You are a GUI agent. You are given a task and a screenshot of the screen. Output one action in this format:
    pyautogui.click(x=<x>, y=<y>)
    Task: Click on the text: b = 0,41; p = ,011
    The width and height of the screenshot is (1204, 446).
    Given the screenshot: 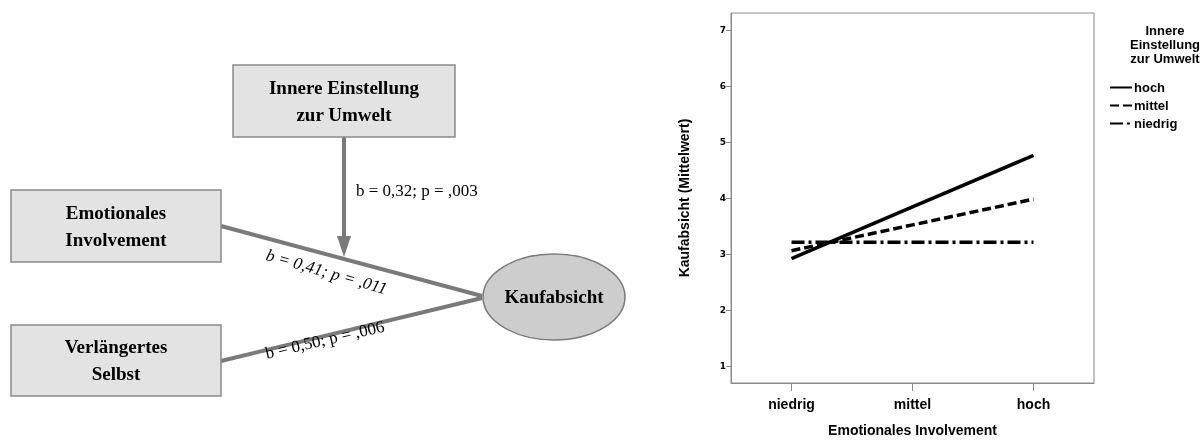 What is the action you would take?
    pyautogui.click(x=326, y=272)
    